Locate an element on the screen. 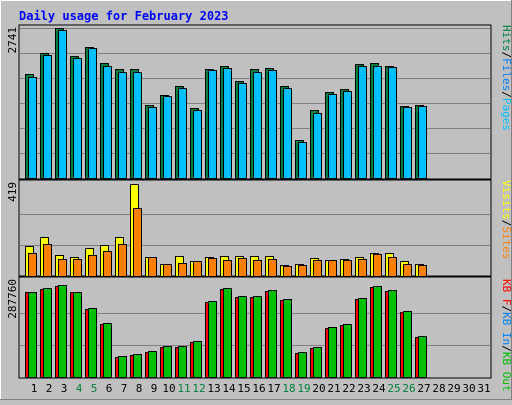  day-label: 13 is located at coordinates (213, 388).